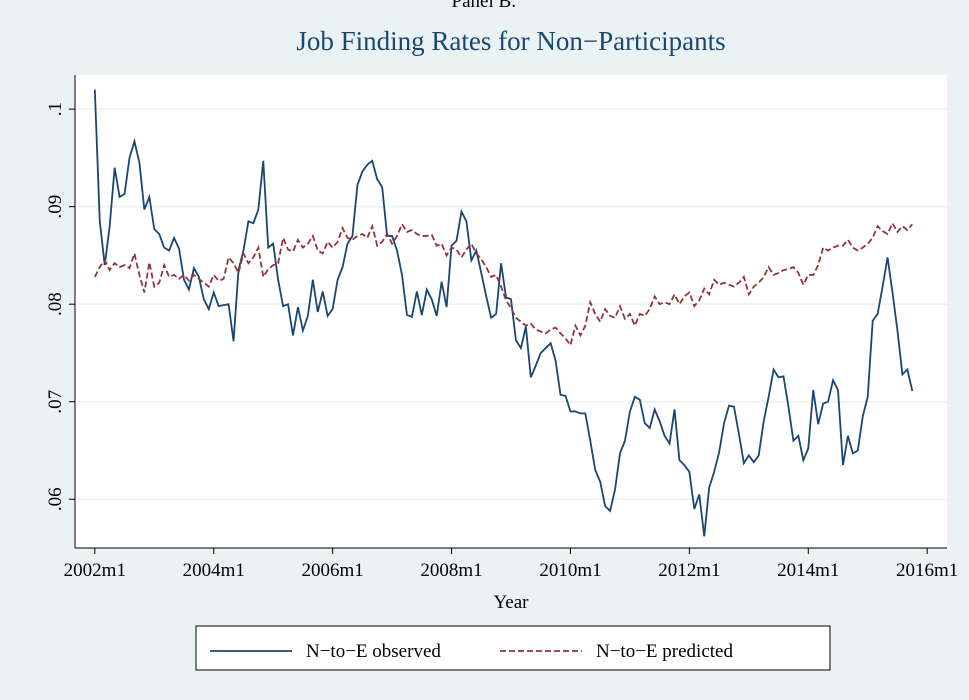  Describe the element at coordinates (927, 570) in the screenshot. I see `x-tick-label: 2016m1` at that location.